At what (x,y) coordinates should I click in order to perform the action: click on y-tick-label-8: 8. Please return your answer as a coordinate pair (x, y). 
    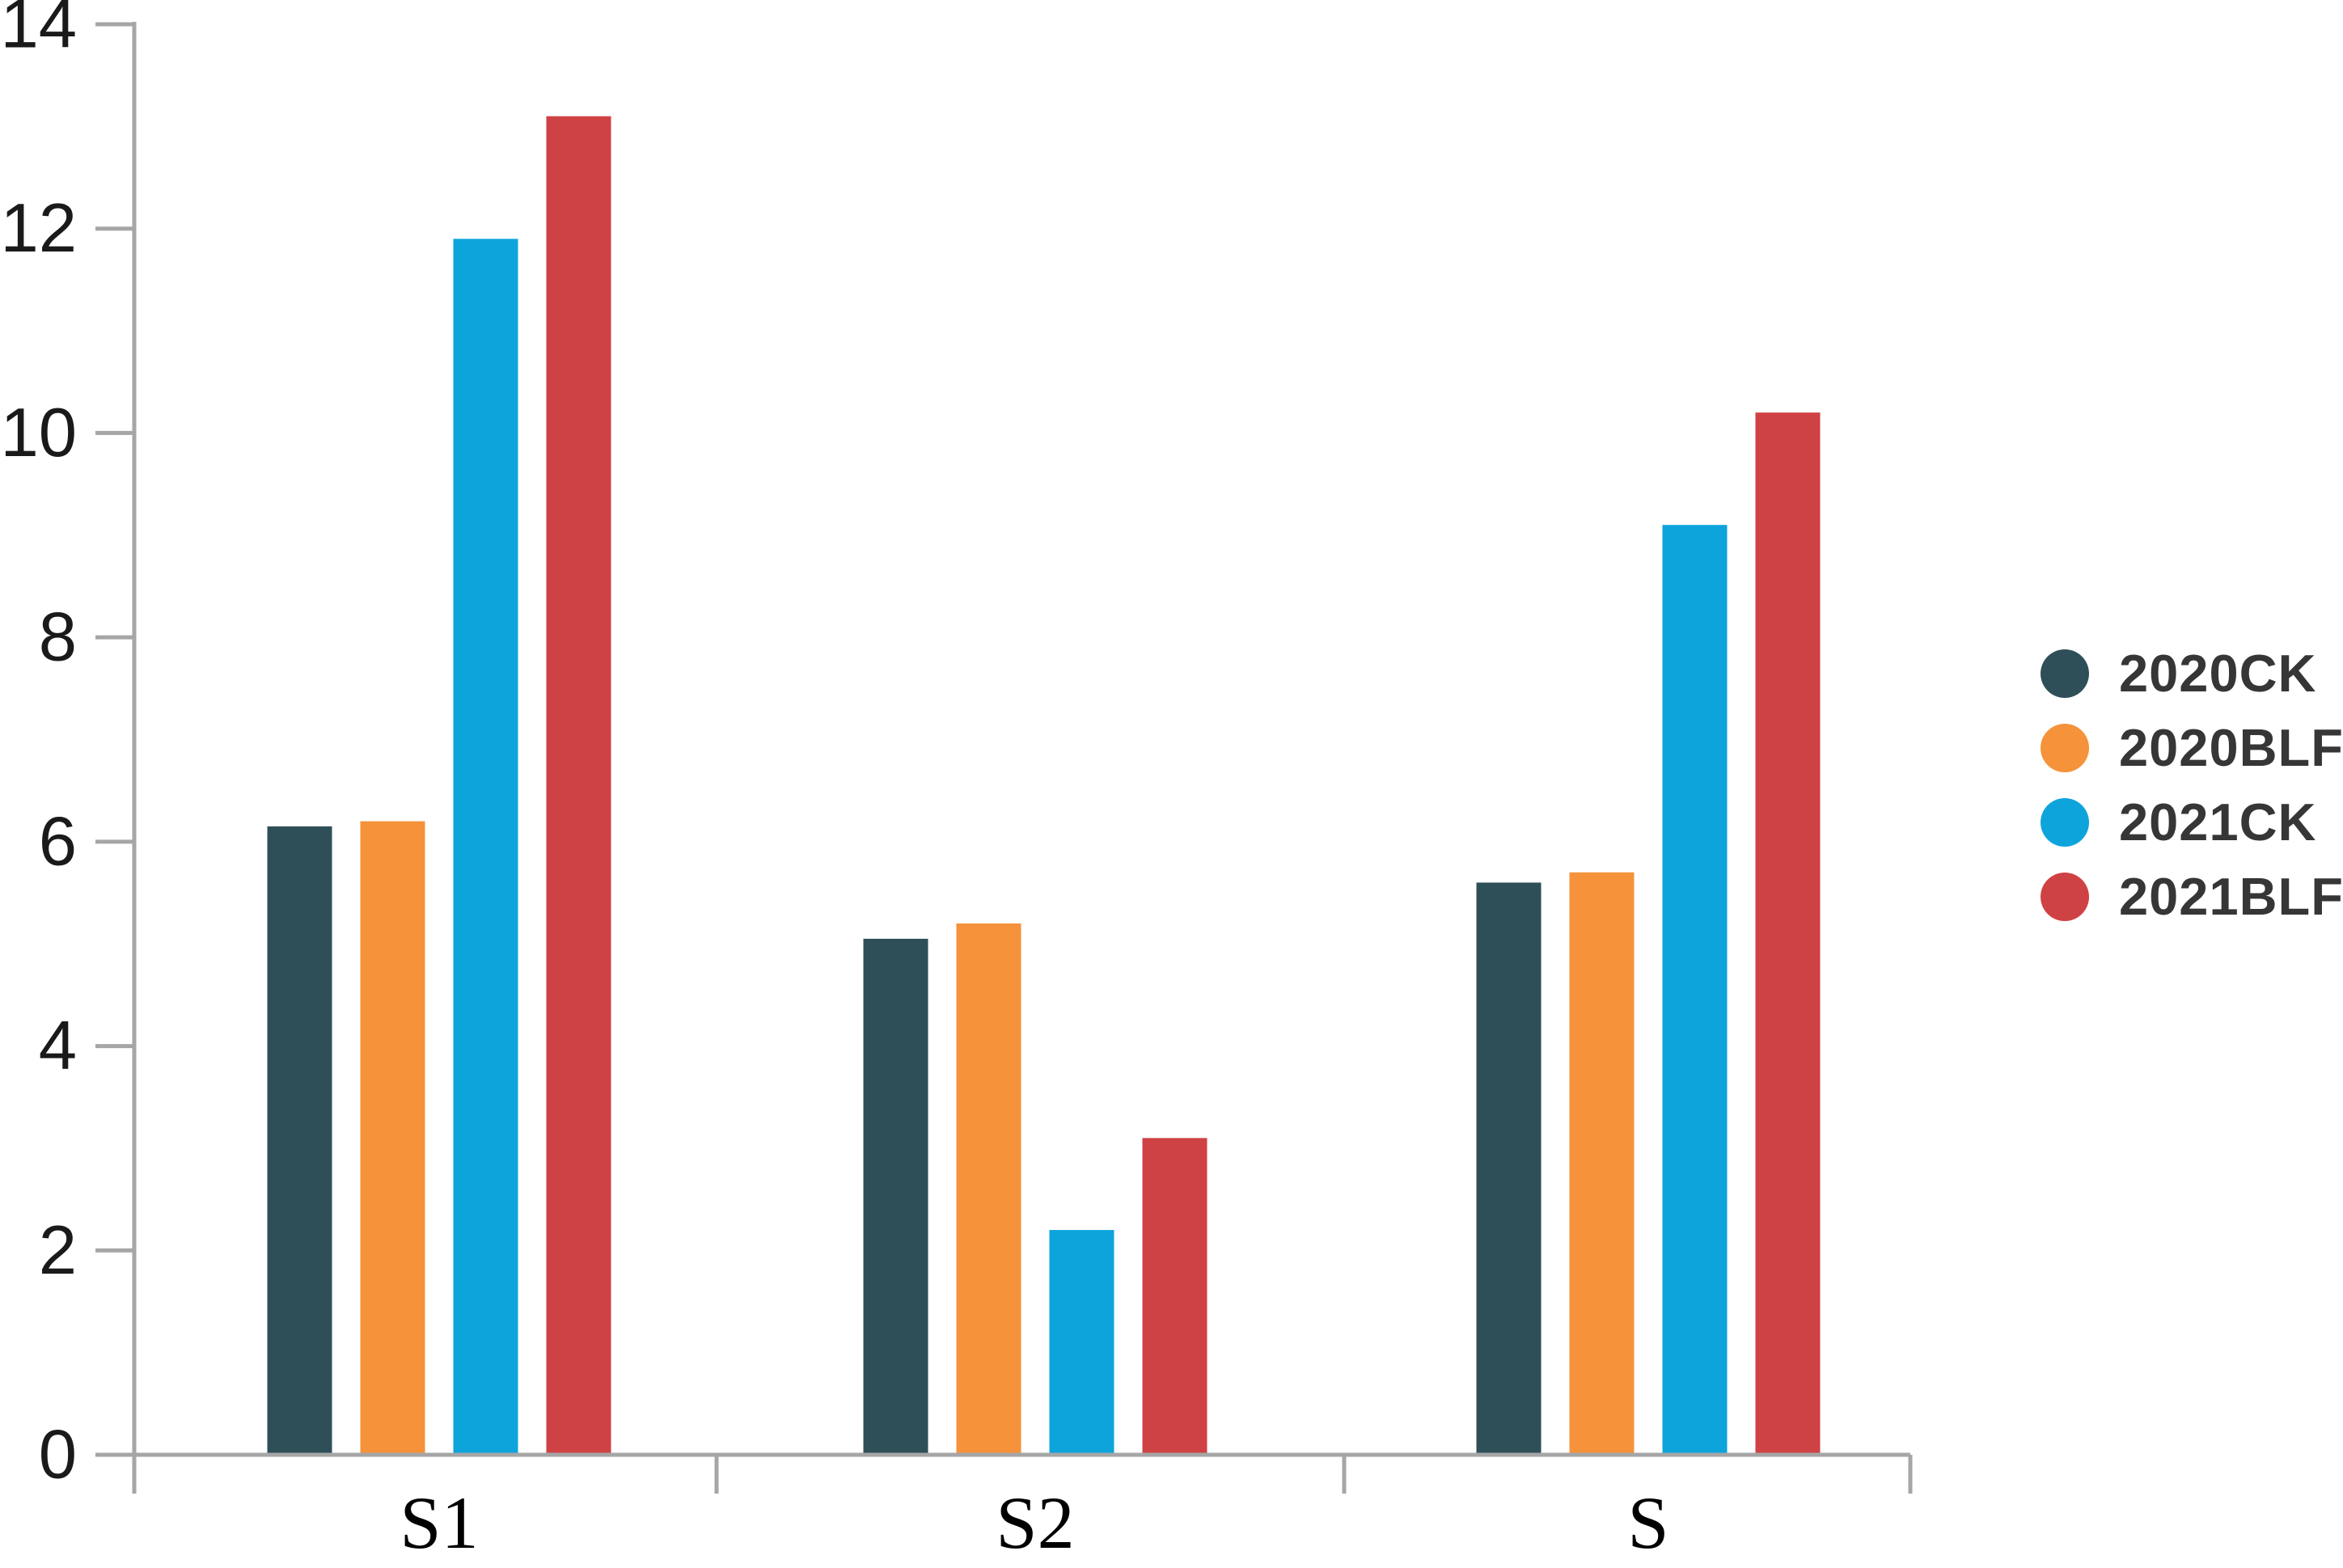
    Looking at the image, I should click on (58, 637).